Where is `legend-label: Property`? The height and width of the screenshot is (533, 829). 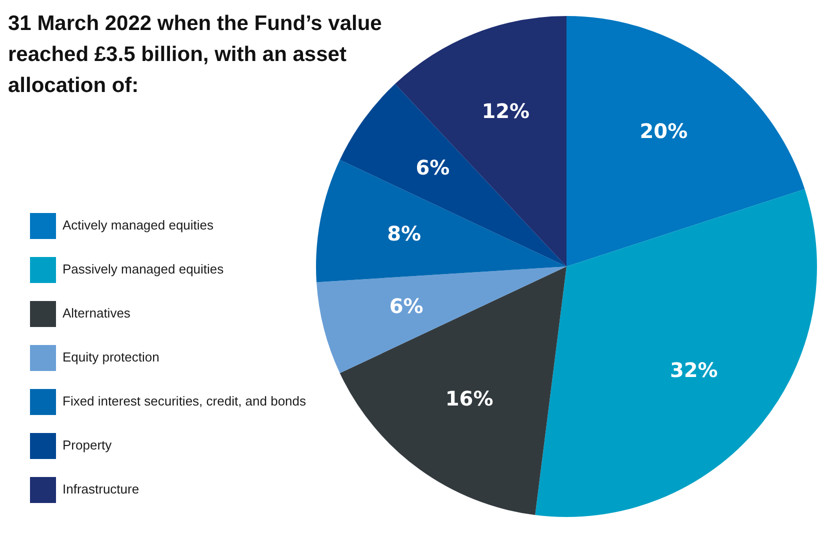 legend-label: Property is located at coordinates (87, 445).